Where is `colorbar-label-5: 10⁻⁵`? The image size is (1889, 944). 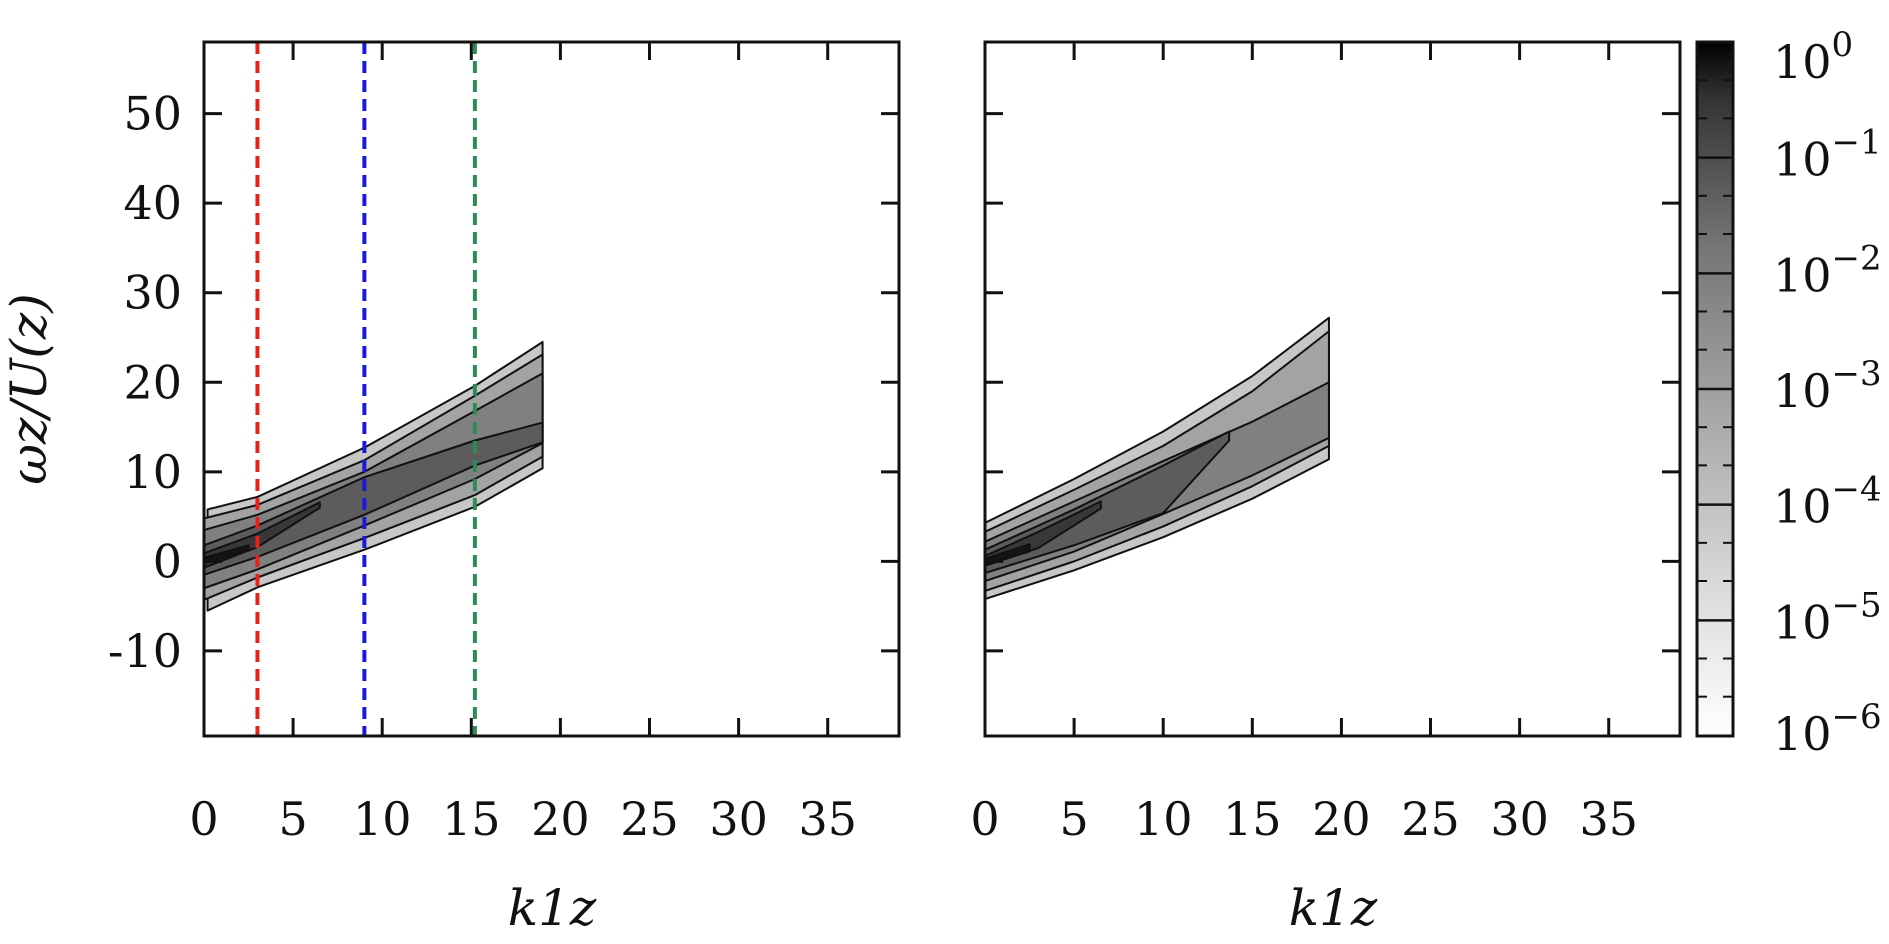 colorbar-label-5: 10⁻⁵ is located at coordinates (1827, 617).